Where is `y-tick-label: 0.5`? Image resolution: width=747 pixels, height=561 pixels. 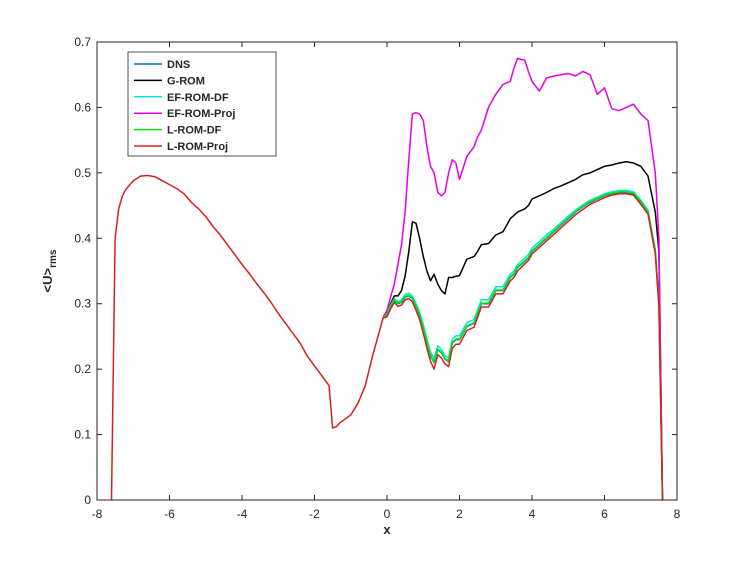 y-tick-label: 0.5 is located at coordinates (82, 173).